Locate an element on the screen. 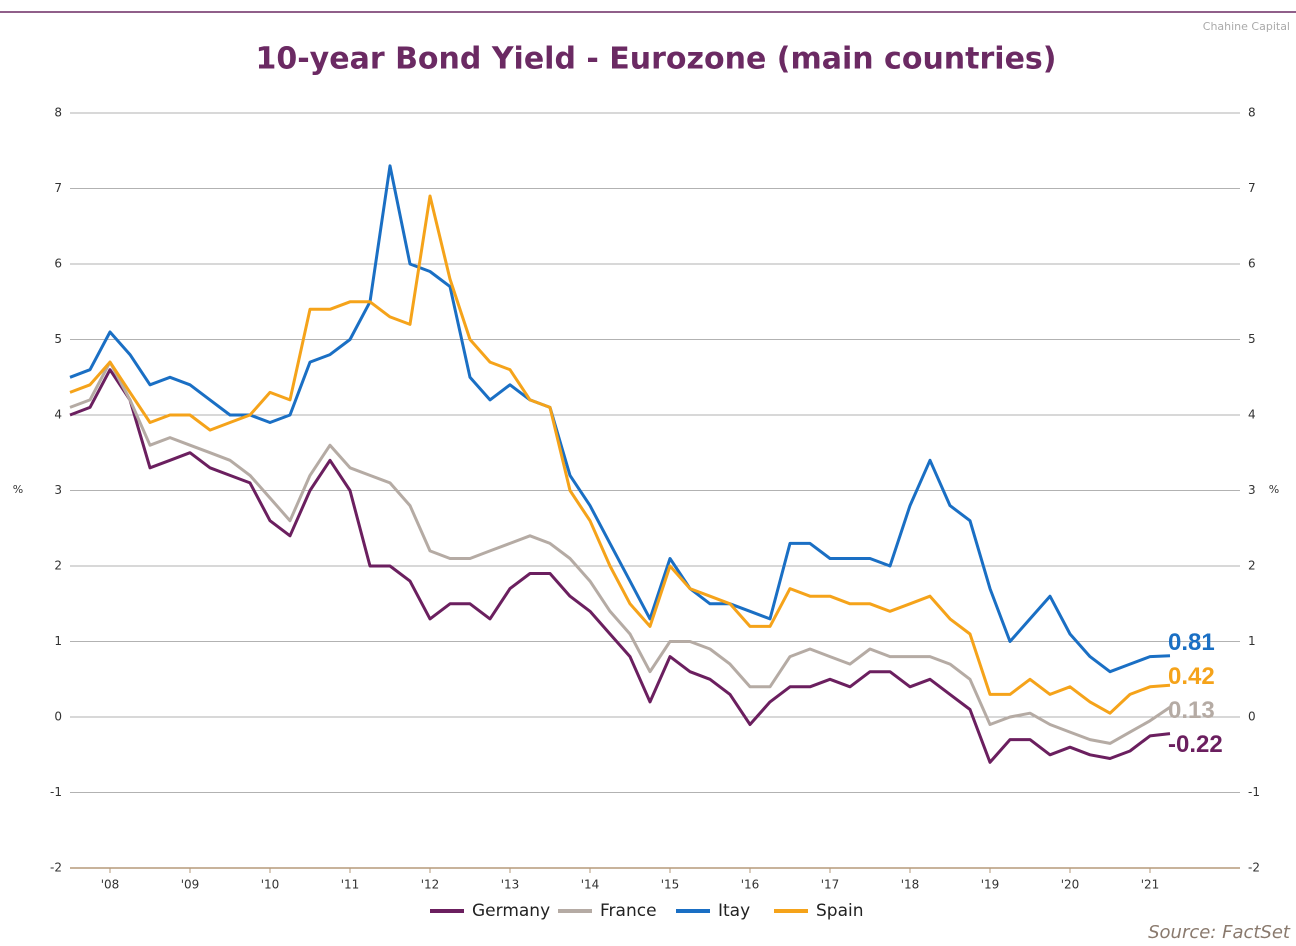 The image size is (1296, 946). y-tick-label: 3 is located at coordinates (58, 490).